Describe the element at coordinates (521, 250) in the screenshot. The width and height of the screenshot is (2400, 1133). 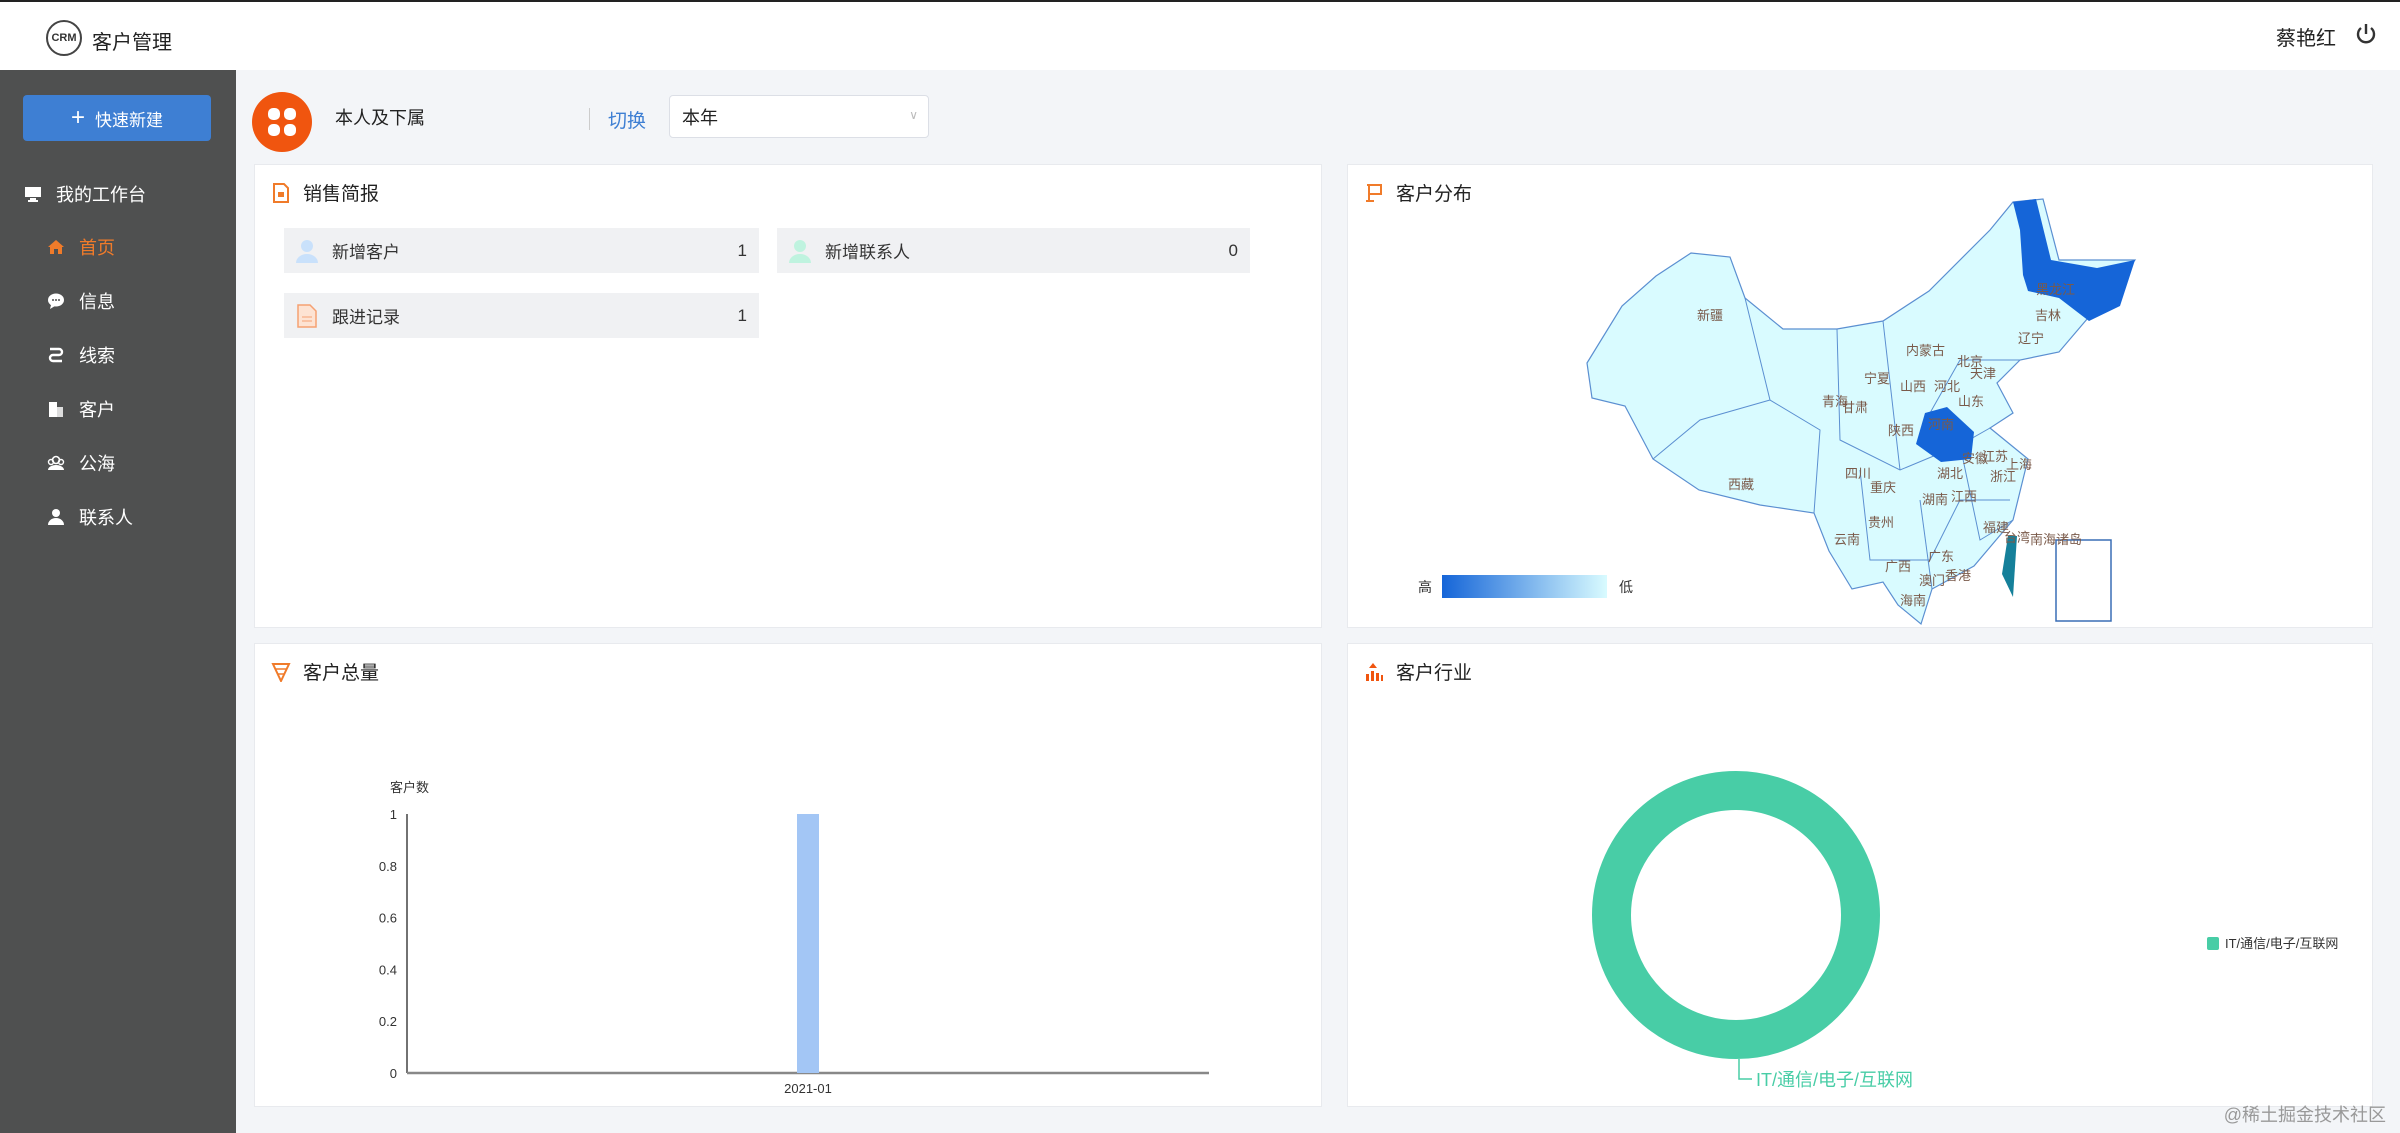
I see `stat-new-customers: 新增客户 1` at that location.